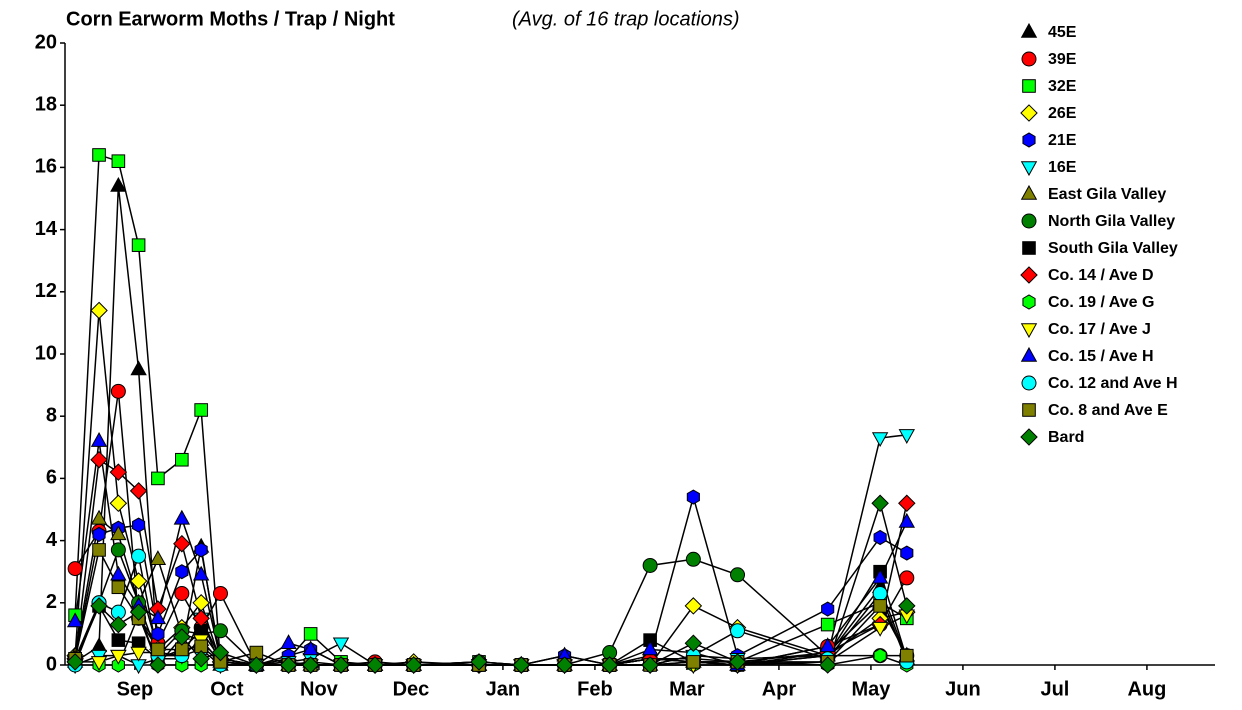  I want to click on y-tick-label: 2, so click(51, 602).